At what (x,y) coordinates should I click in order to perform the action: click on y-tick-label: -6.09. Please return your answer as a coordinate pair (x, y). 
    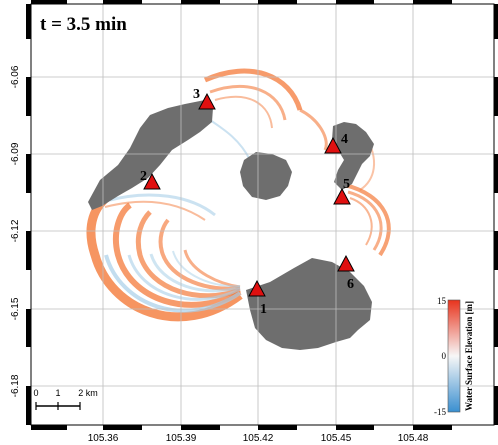
    Looking at the image, I should click on (15, 153).